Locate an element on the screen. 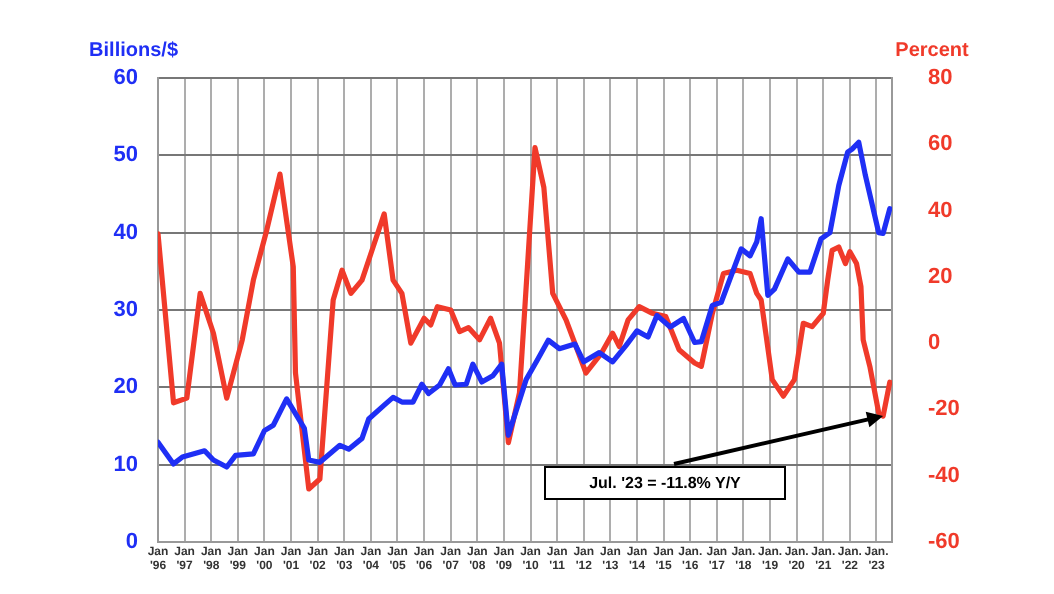 This screenshot has height=594, width=1054. y-tick-label: 60 is located at coordinates (125, 78).